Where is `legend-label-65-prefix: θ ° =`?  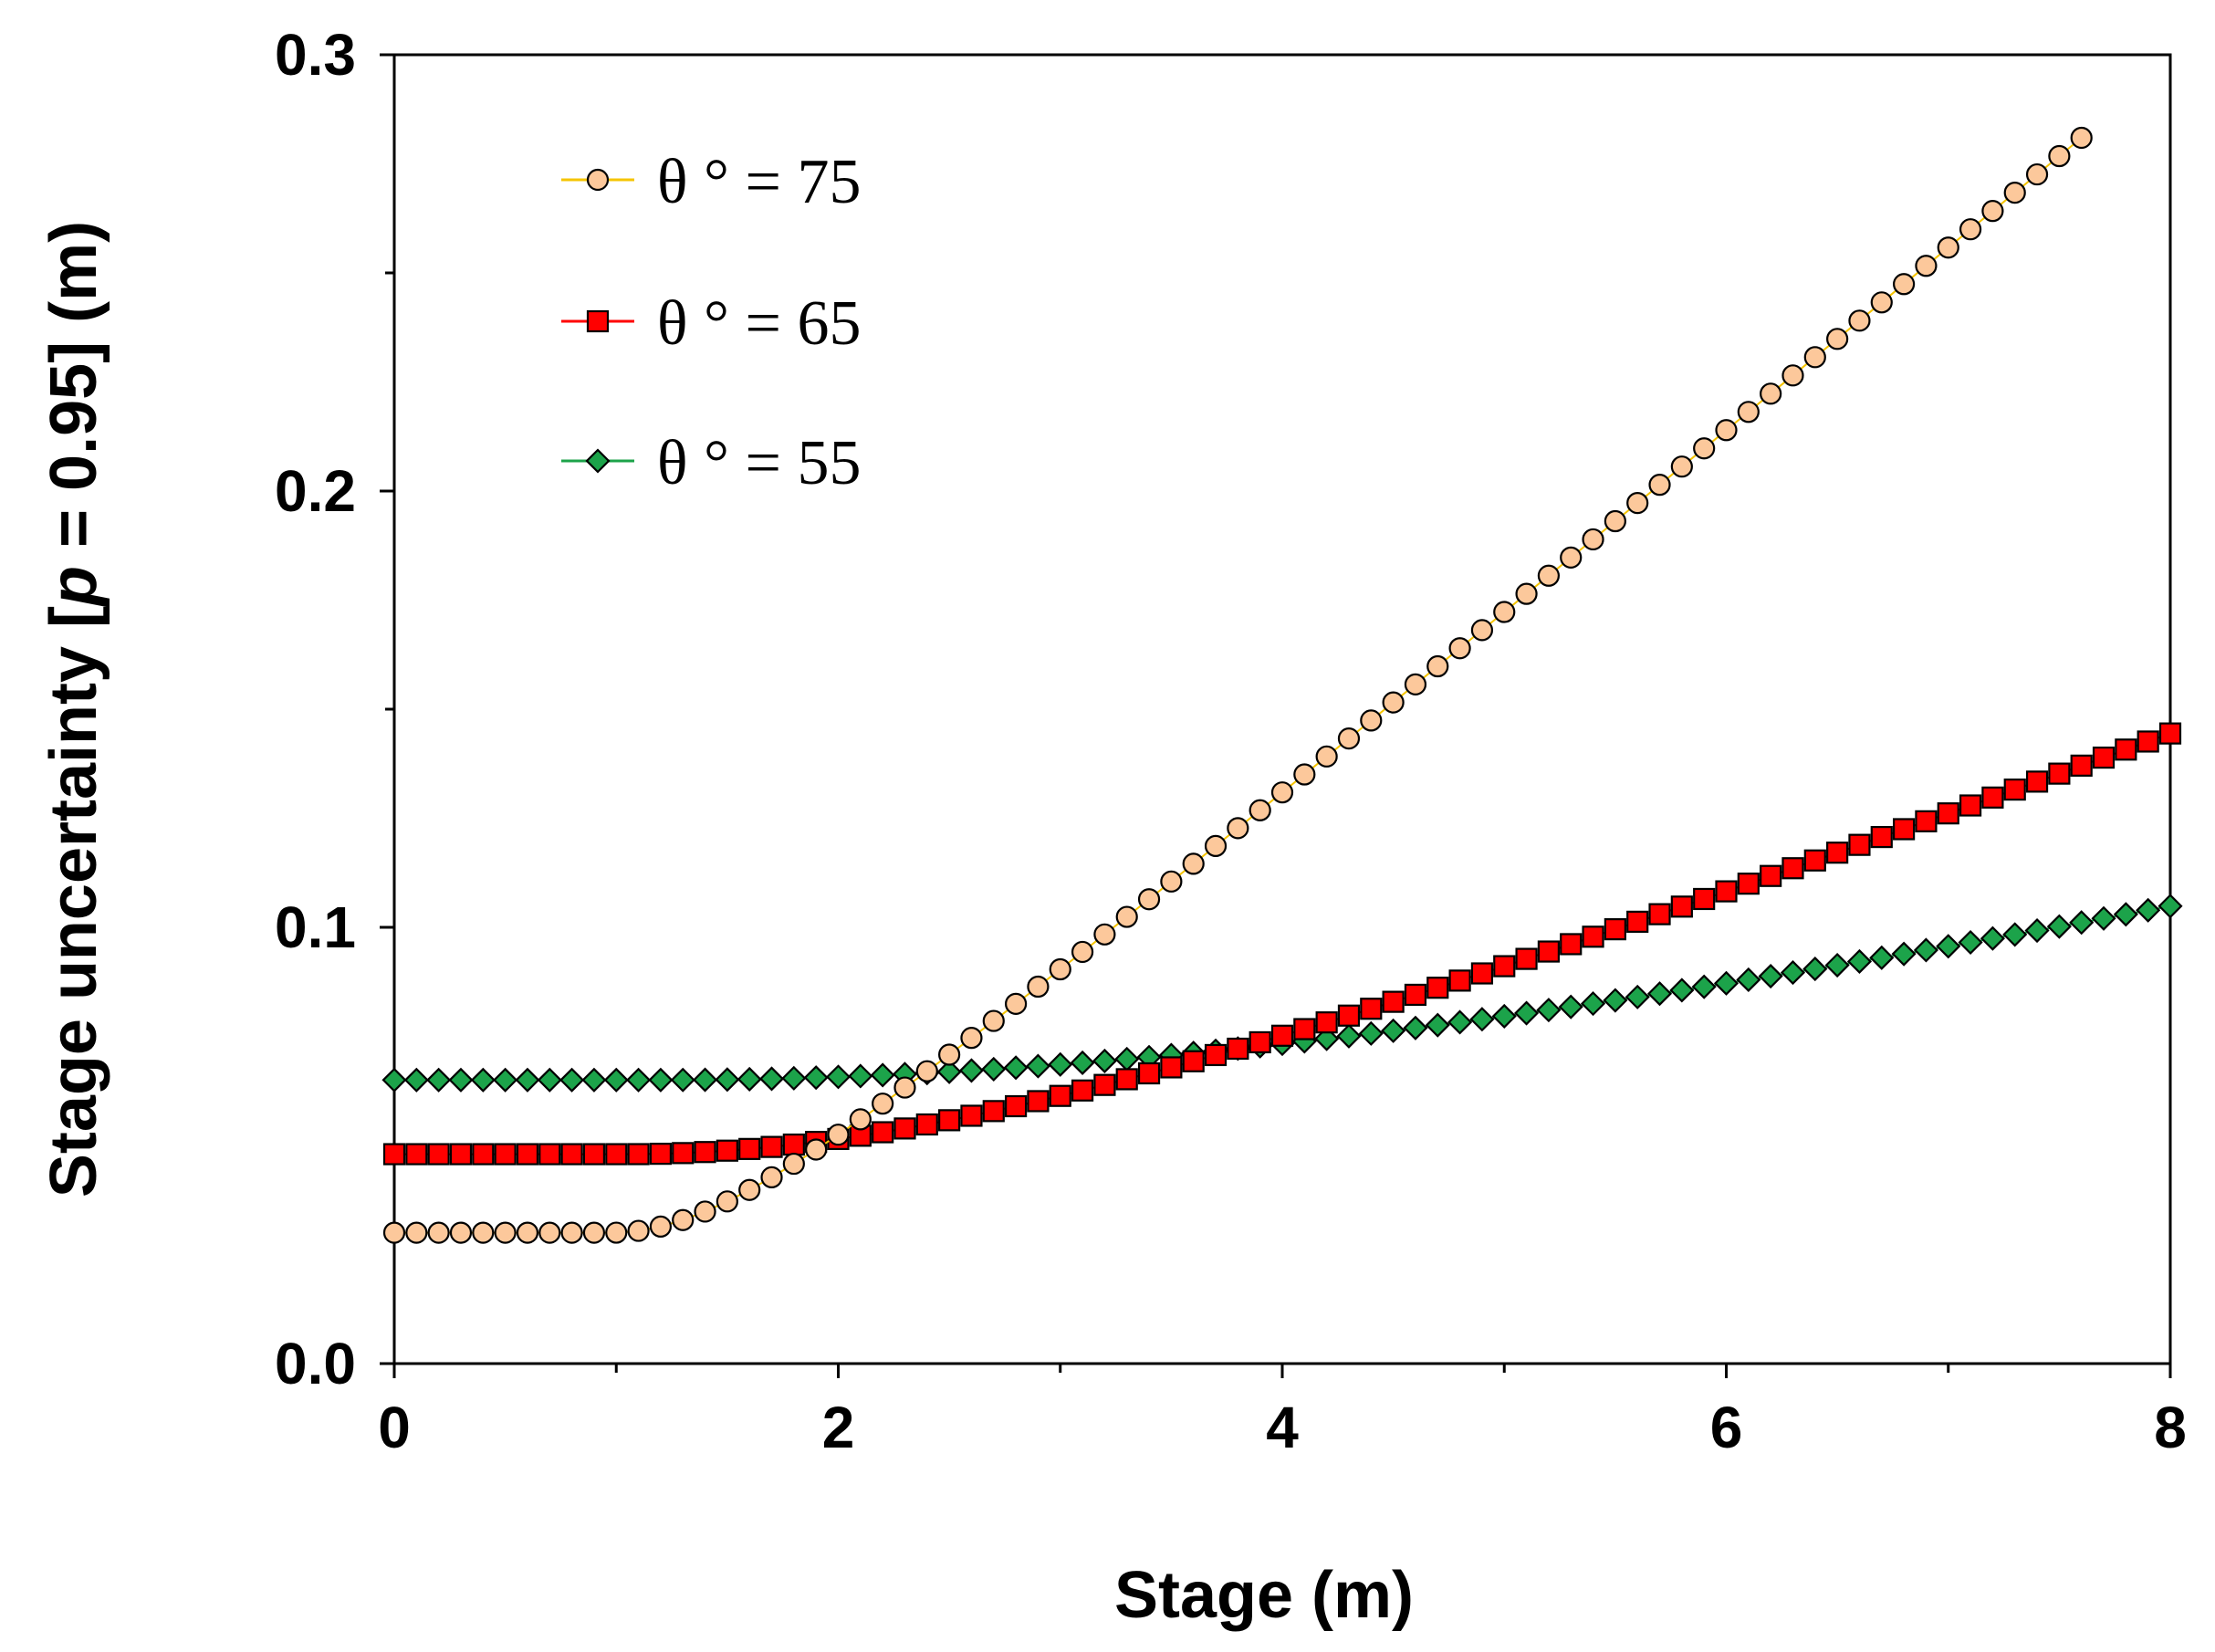 legend-label-65-prefix: θ ° = is located at coordinates (728, 324).